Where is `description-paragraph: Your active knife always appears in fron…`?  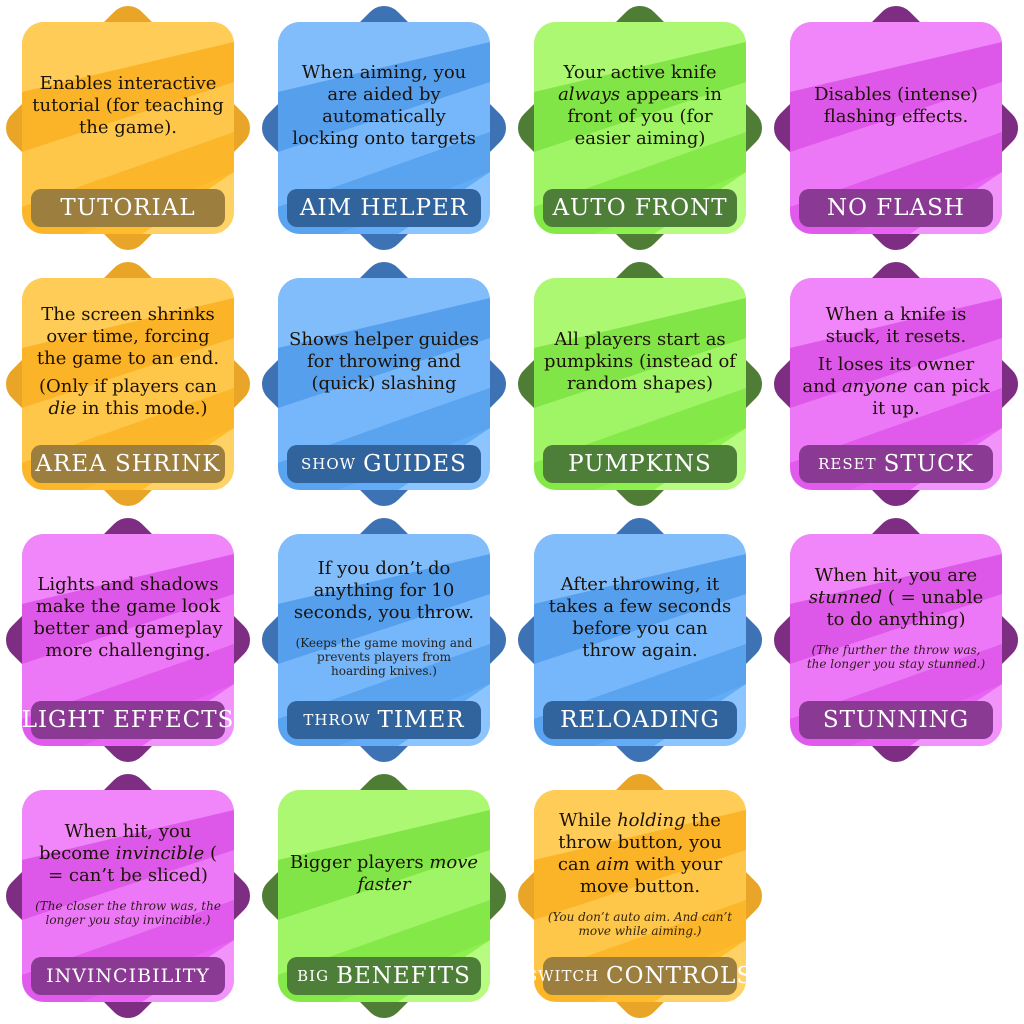
description-paragraph: Your active knife always appears in fron… is located at coordinates (640, 106).